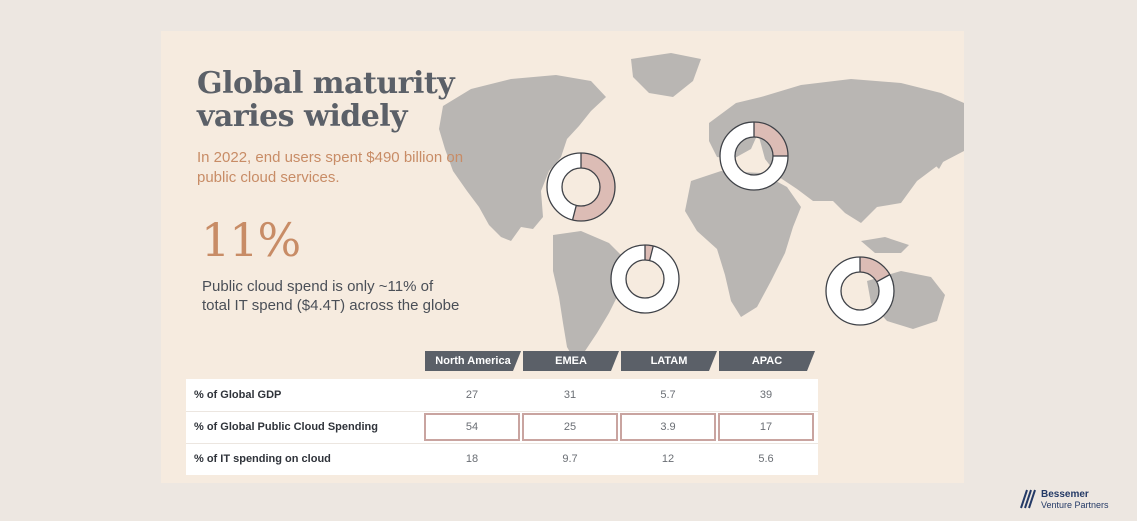 This screenshot has height=521, width=1137. I want to click on table-cell: 39, so click(766, 395).